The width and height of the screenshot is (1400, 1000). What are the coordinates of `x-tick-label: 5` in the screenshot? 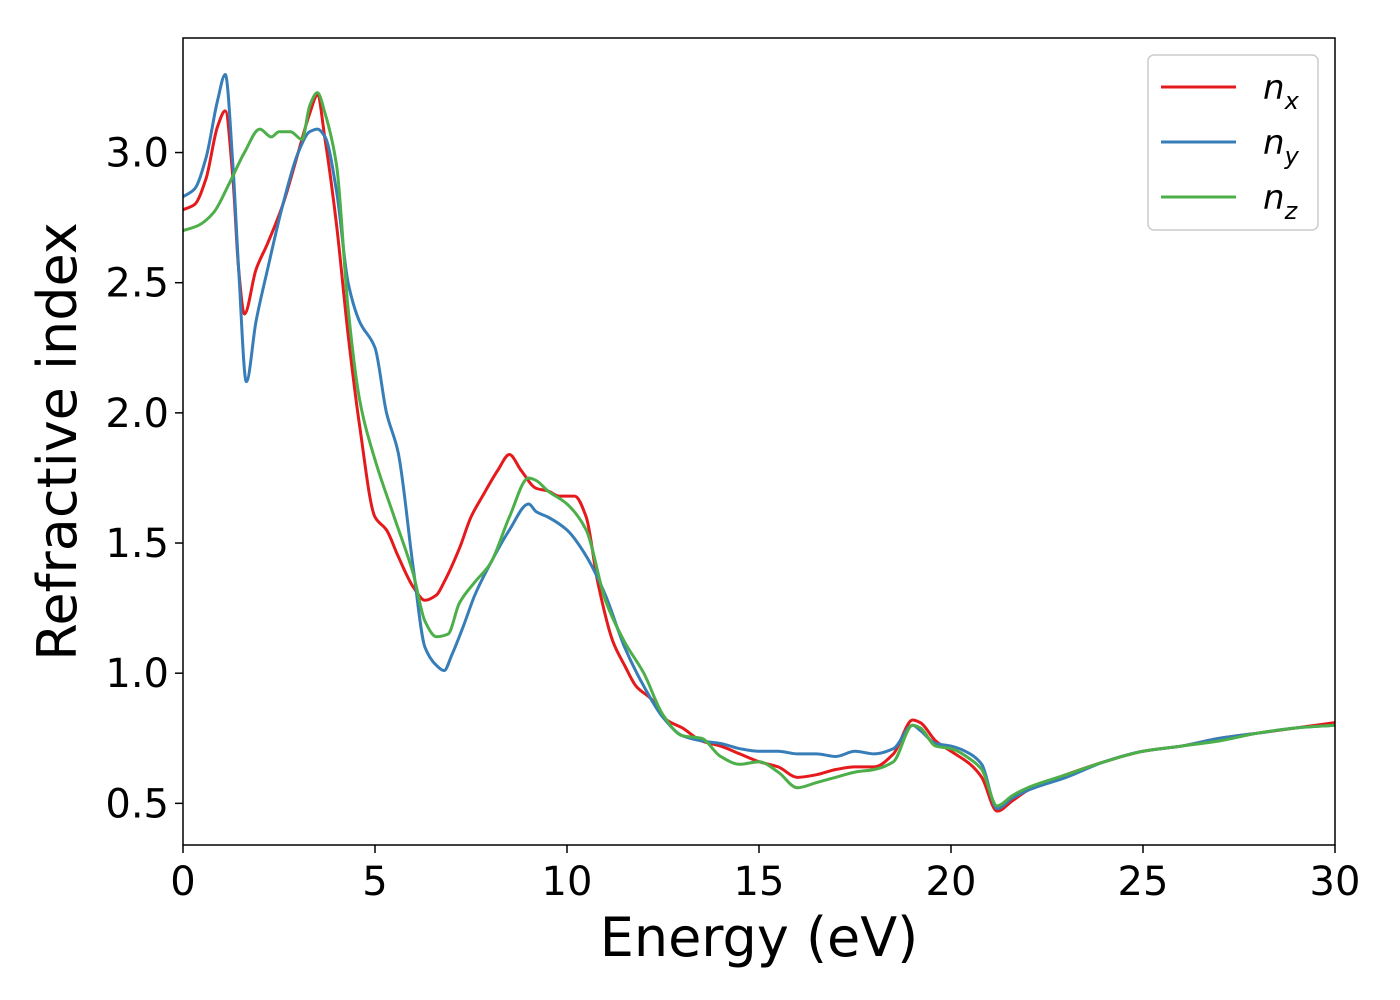 It's located at (374, 882).